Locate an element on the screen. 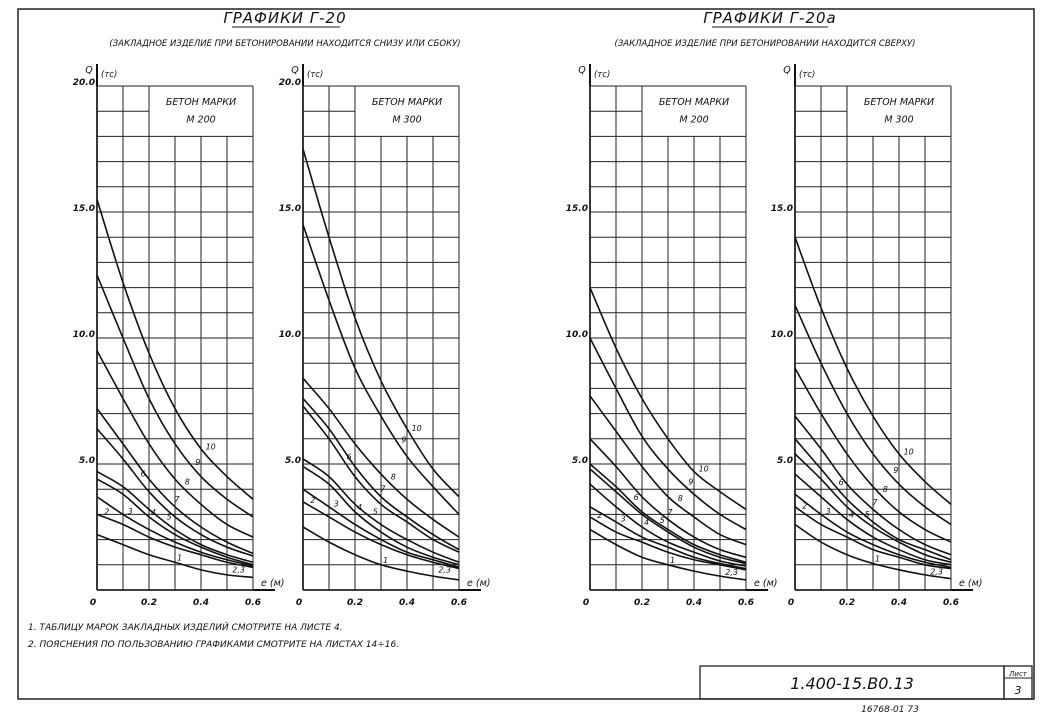 The height and width of the screenshot is (715, 1050). sheet-cell is located at coordinates (1018, 682).